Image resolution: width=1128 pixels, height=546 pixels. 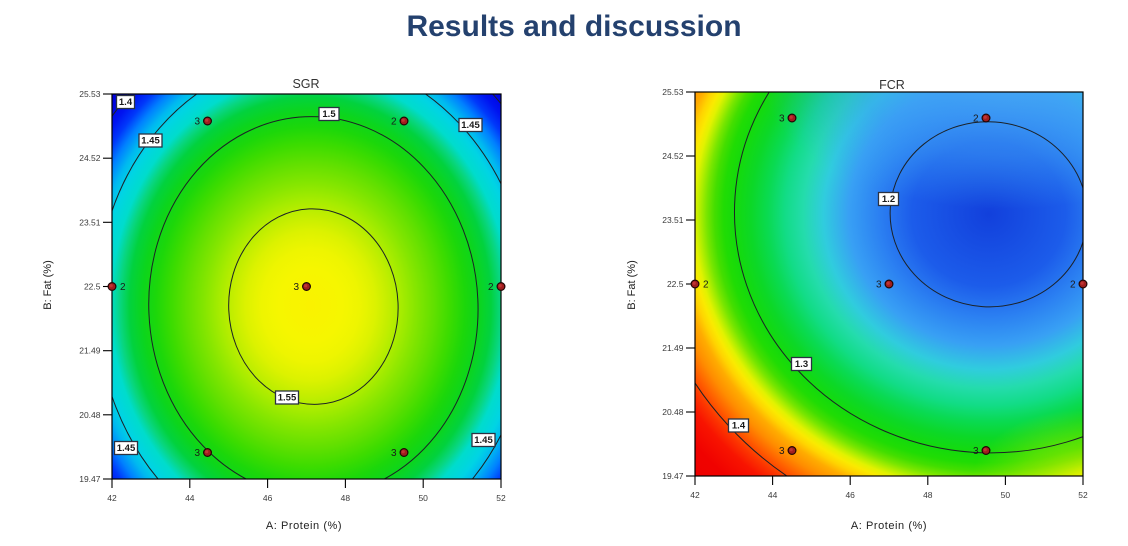 I want to click on svg-text: SGR, so click(x=305, y=84).